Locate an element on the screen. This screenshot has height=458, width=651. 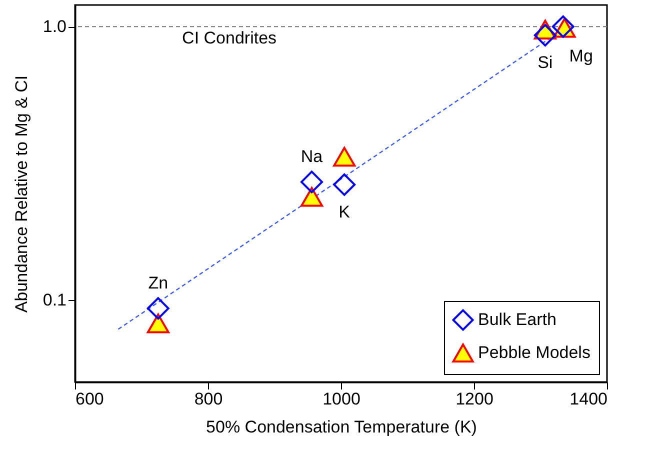
annotation: Si is located at coordinates (545, 62).